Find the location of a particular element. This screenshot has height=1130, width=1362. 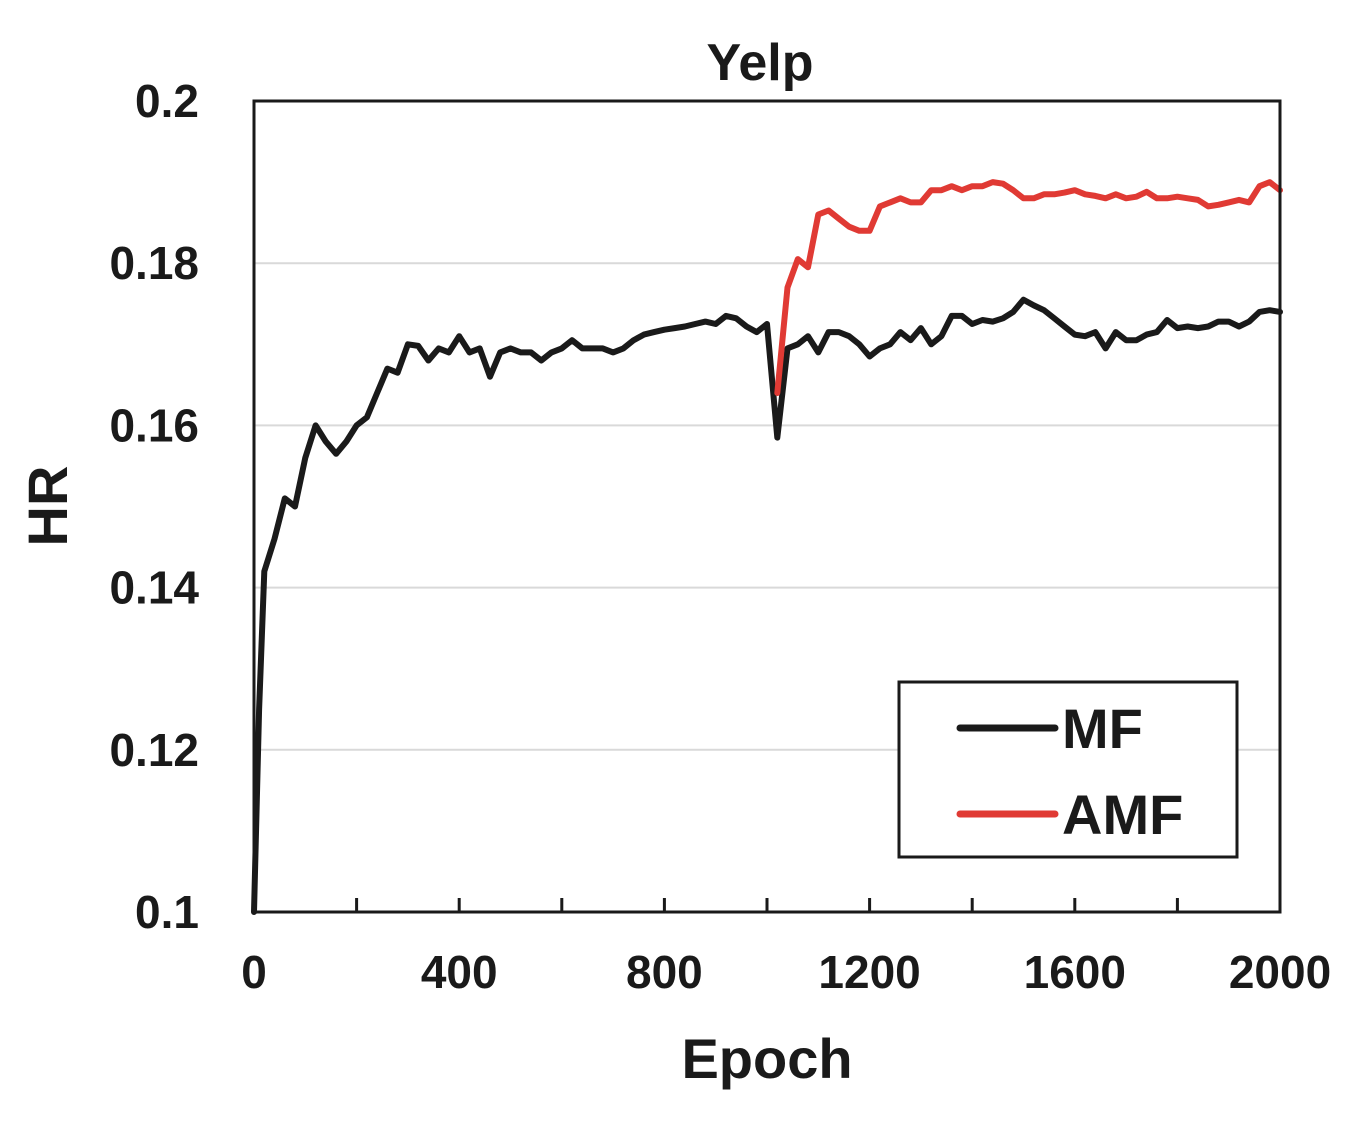

x-tick-label: 2000 is located at coordinates (1280, 972).